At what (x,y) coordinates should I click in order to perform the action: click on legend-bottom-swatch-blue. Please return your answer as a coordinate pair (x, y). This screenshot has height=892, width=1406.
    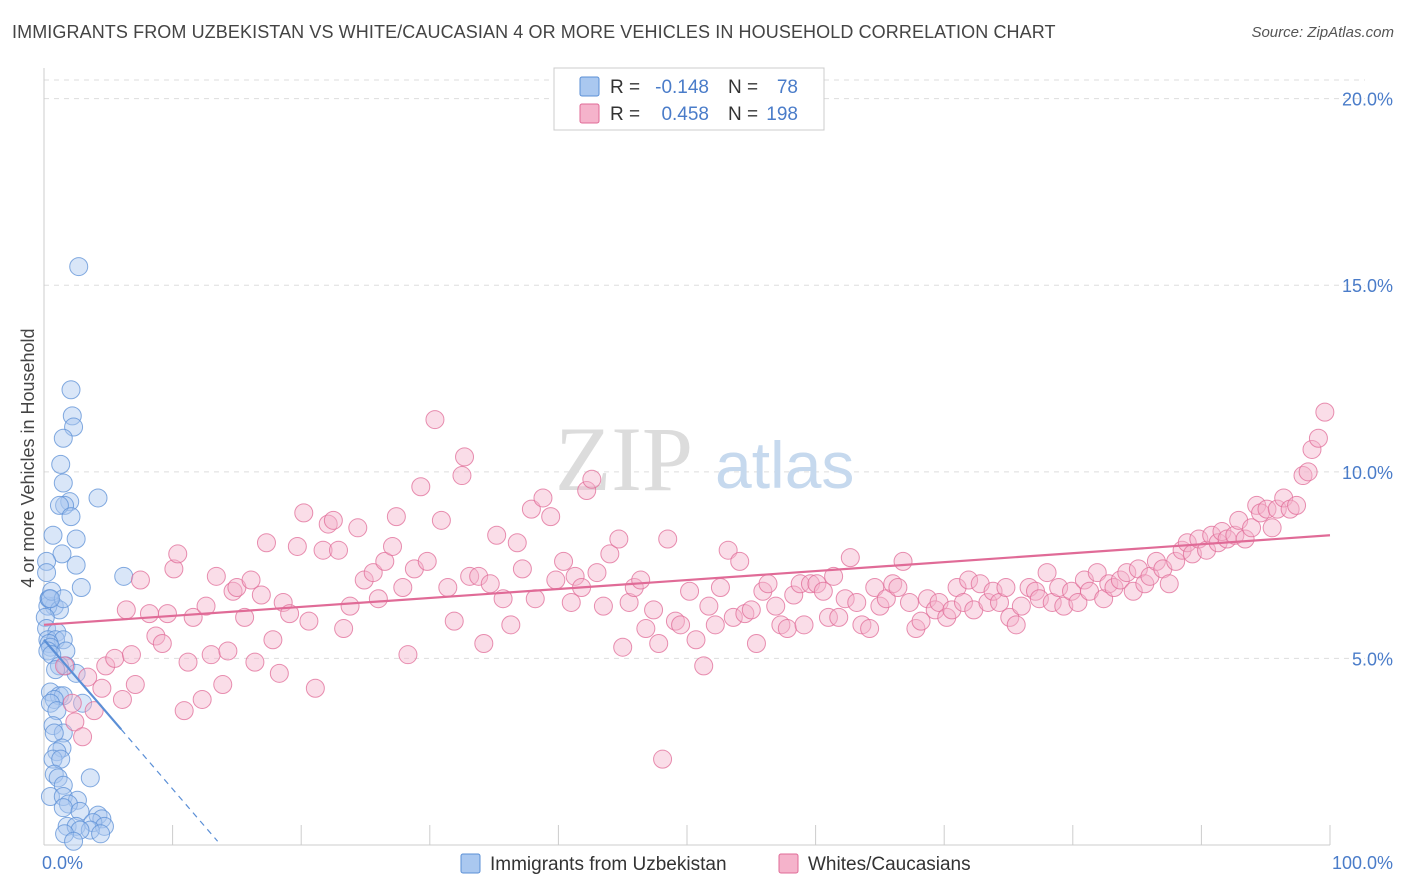
    Looking at the image, I should click on (470, 863).